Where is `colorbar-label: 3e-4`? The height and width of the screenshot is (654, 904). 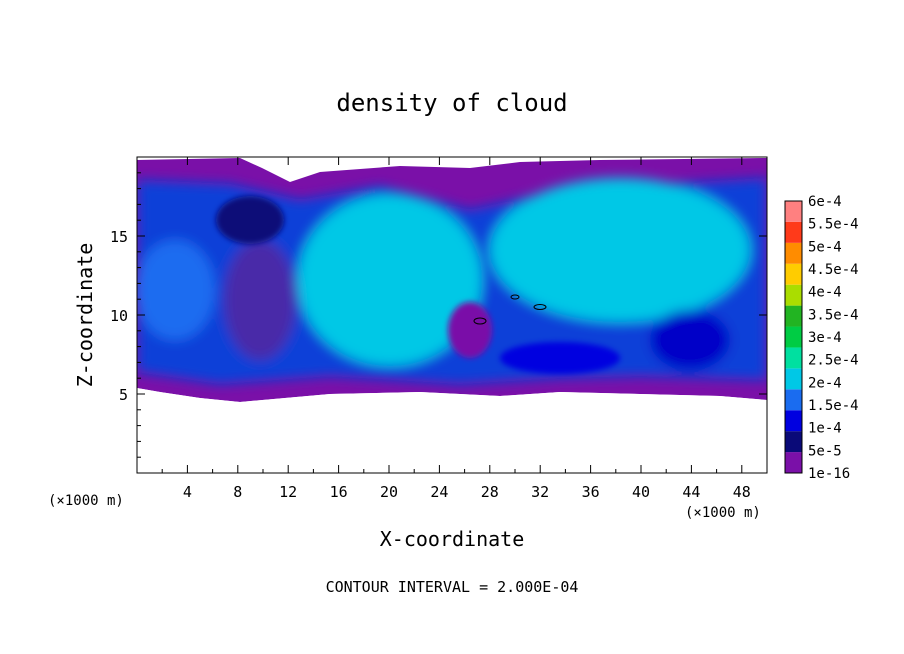
colorbar-label: 3e-4 is located at coordinates (825, 338).